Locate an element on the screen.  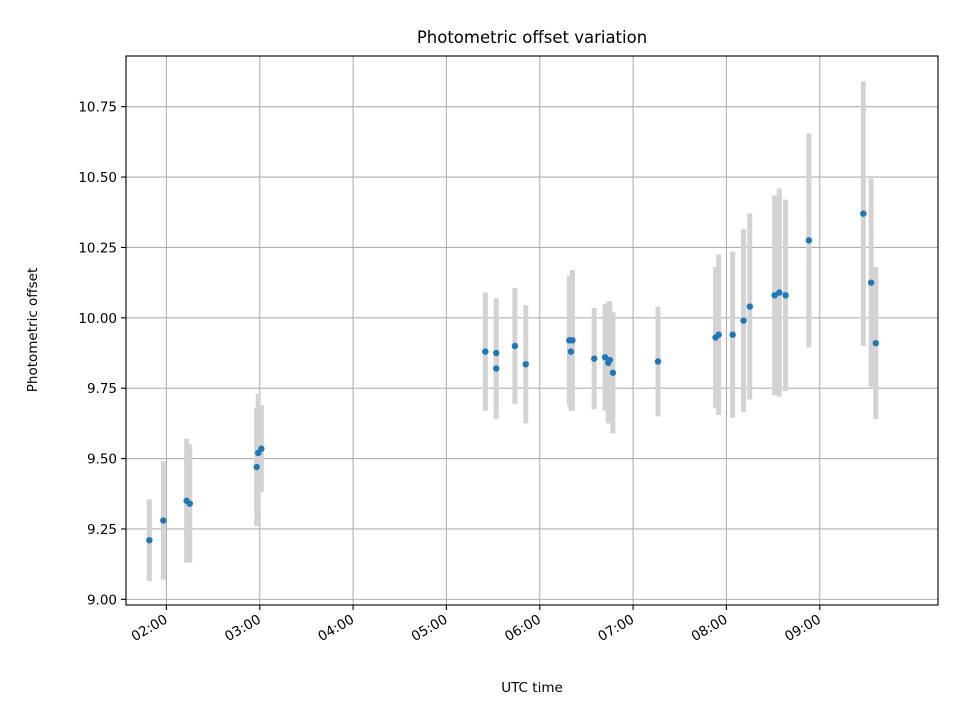
x-tick-label: 02:00 is located at coordinates (150, 628).